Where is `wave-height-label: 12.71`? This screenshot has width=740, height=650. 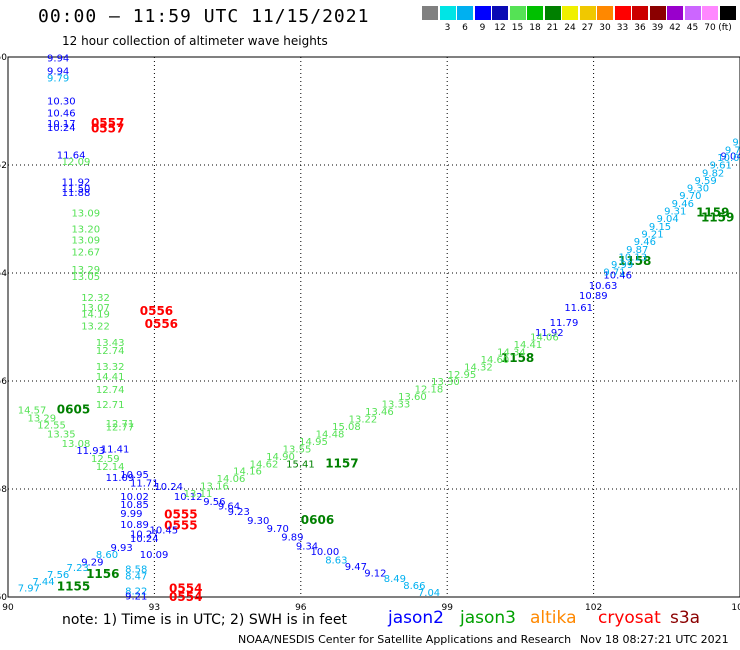
wave-height-label: 12.71 is located at coordinates (110, 405).